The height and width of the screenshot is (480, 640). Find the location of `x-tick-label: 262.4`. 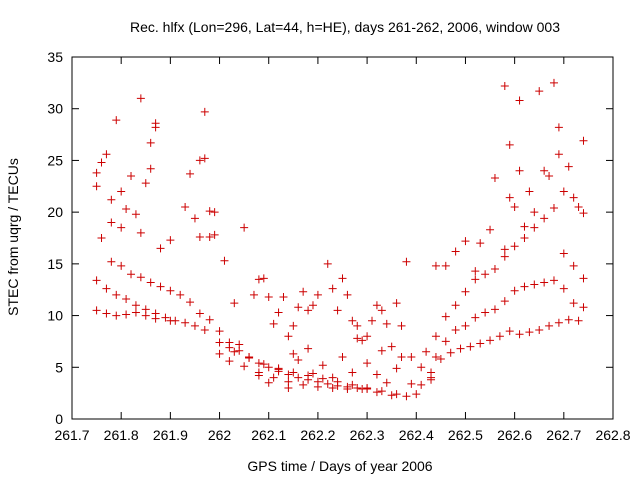

x-tick-label: 262.4 is located at coordinates (416, 435).